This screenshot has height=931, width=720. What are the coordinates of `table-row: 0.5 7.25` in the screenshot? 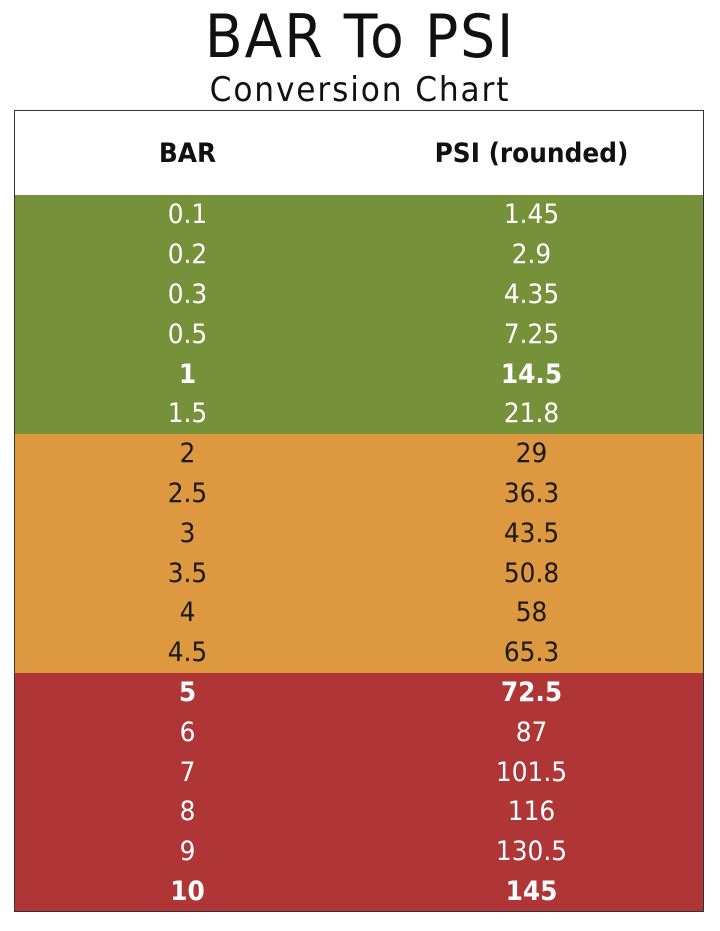 It's located at (359, 334).